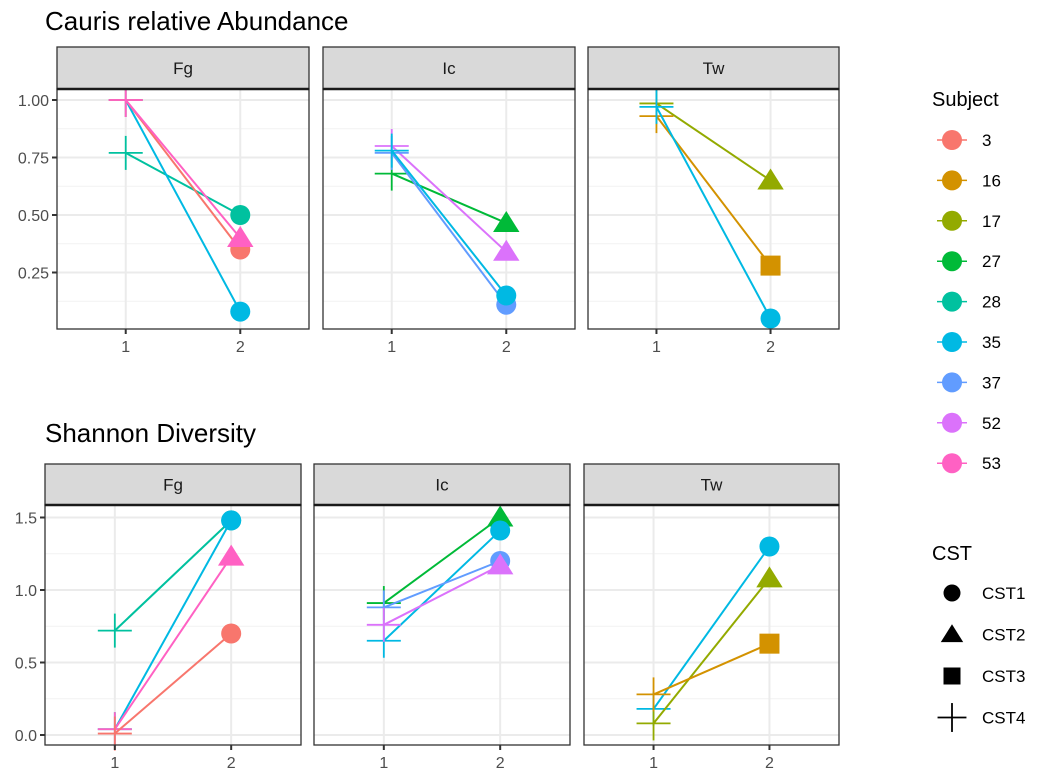 Image resolution: width=1050 pixels, height=782 pixels. Describe the element at coordinates (391, 150) in the screenshot. I see `data-point-subject-35-x1` at that location.